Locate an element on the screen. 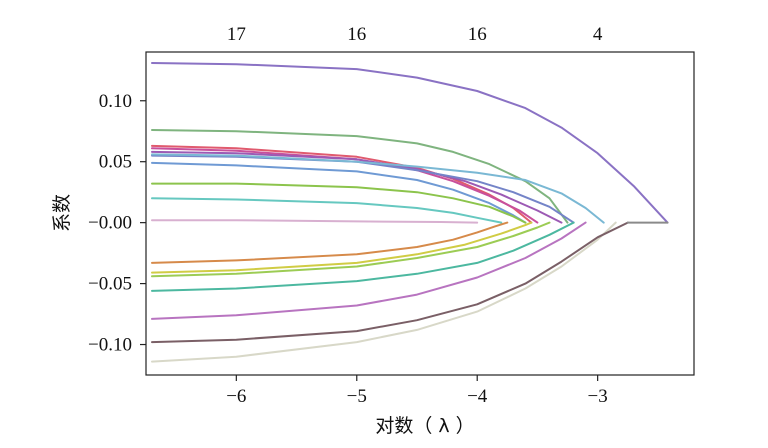 The image size is (768, 448). y-tick-label: 0.10 is located at coordinates (115, 101).